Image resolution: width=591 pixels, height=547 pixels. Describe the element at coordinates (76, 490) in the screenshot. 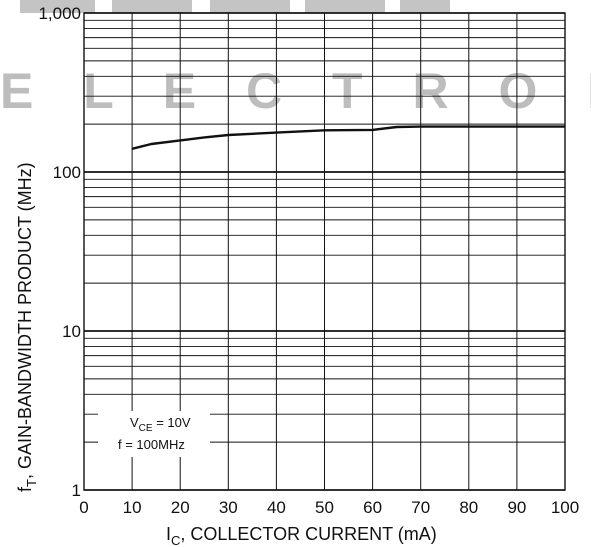

I see `y-tick-label: 1` at that location.